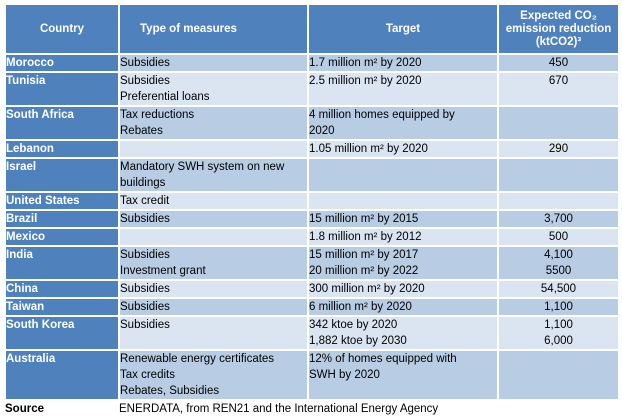 The image size is (622, 419). Describe the element at coordinates (62, 289) in the screenshot. I see `country-cell: China` at that location.